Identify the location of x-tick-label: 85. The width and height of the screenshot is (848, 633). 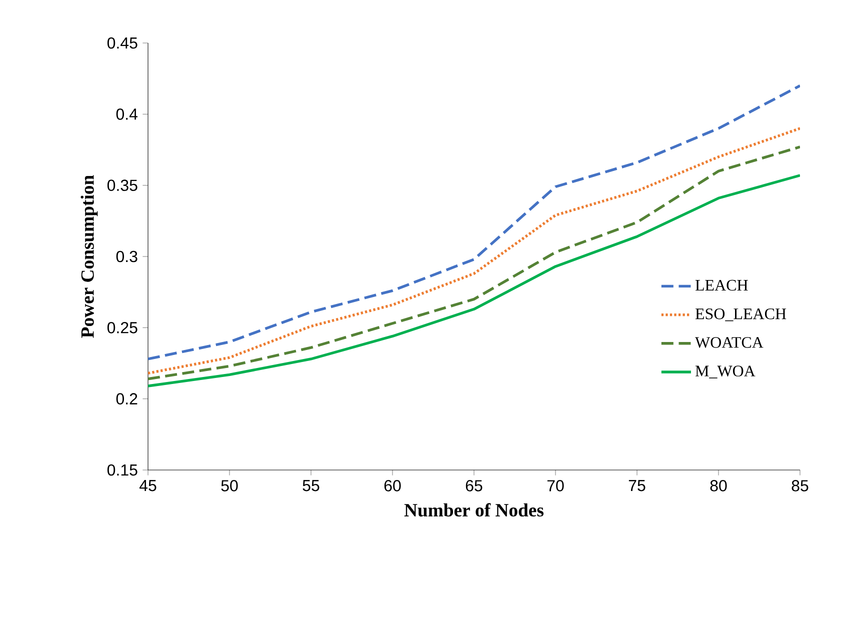
(800, 486).